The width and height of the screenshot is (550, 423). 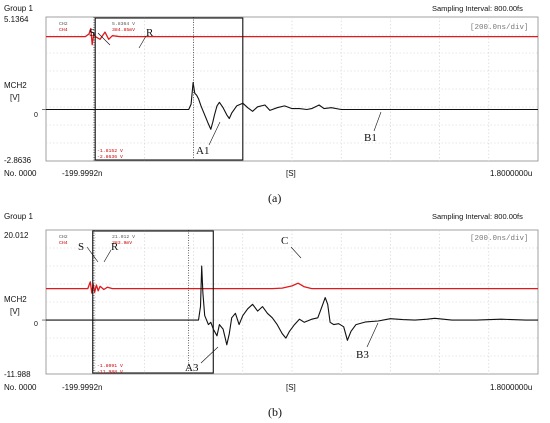 I want to click on panel-b-leader-a3, so click(x=209, y=355).